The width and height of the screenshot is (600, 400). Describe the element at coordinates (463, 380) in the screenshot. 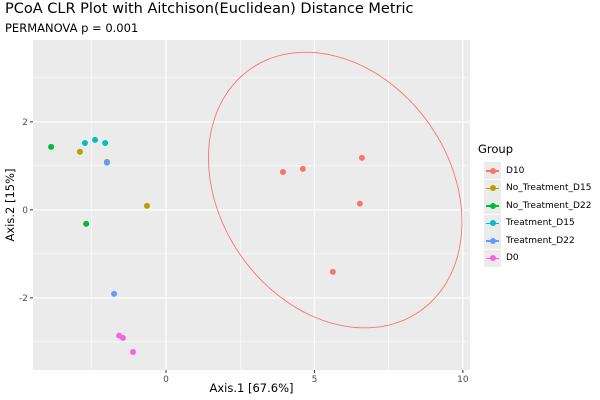

I see `x-tick-label: 10` at that location.